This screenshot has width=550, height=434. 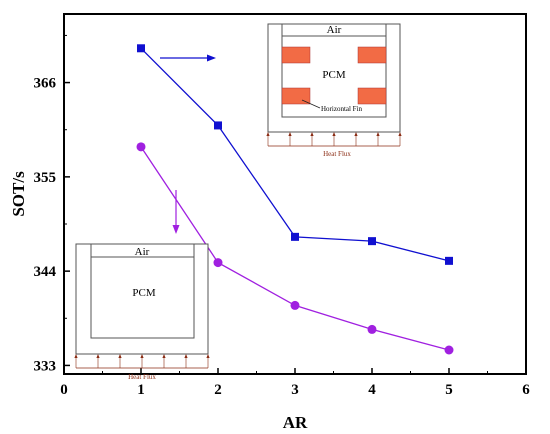 What do you see at coordinates (45, 178) in the screenshot?
I see `y-tick-label-2: 355` at bounding box center [45, 178].